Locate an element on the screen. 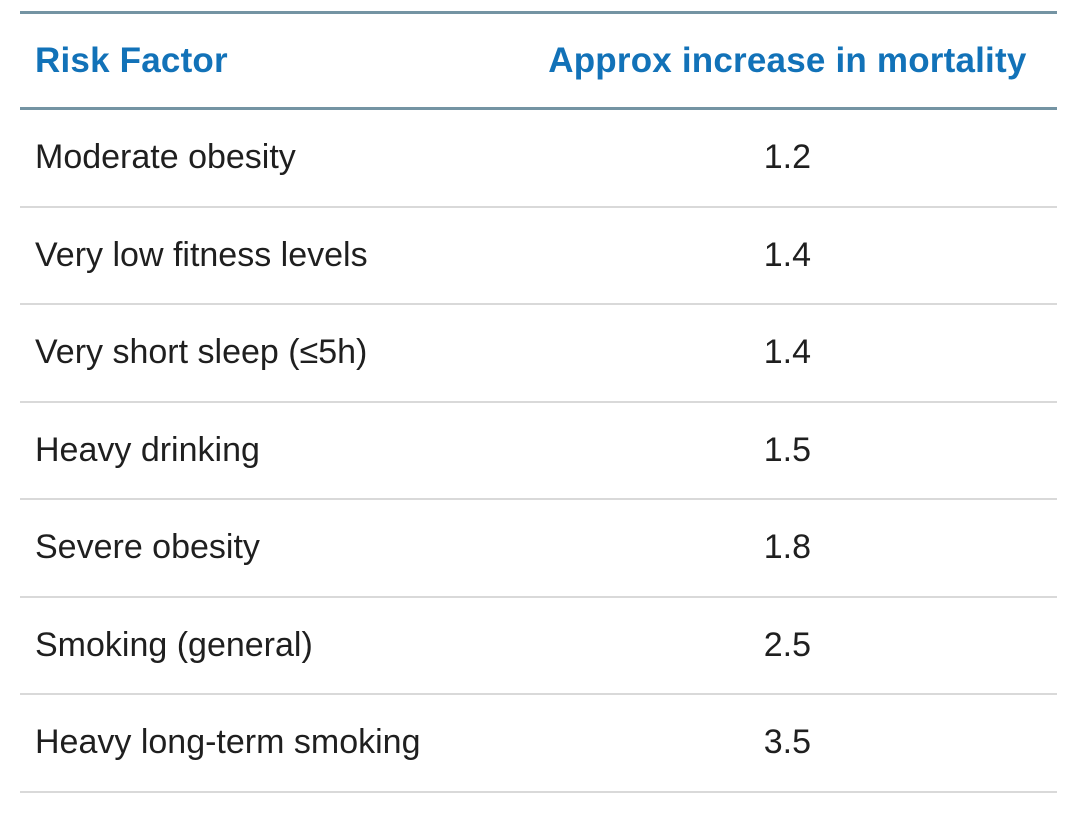  risk-factor-cell: Heavy long-term smoking is located at coordinates (228, 742).